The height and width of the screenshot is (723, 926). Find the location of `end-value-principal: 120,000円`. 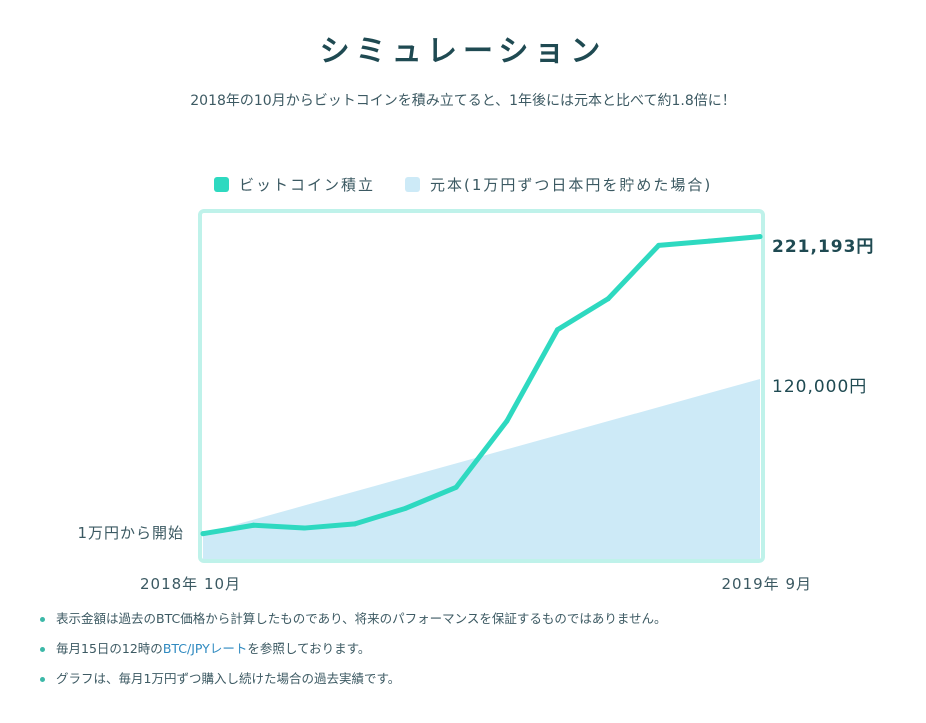

end-value-principal: 120,000円 is located at coordinates (819, 387).